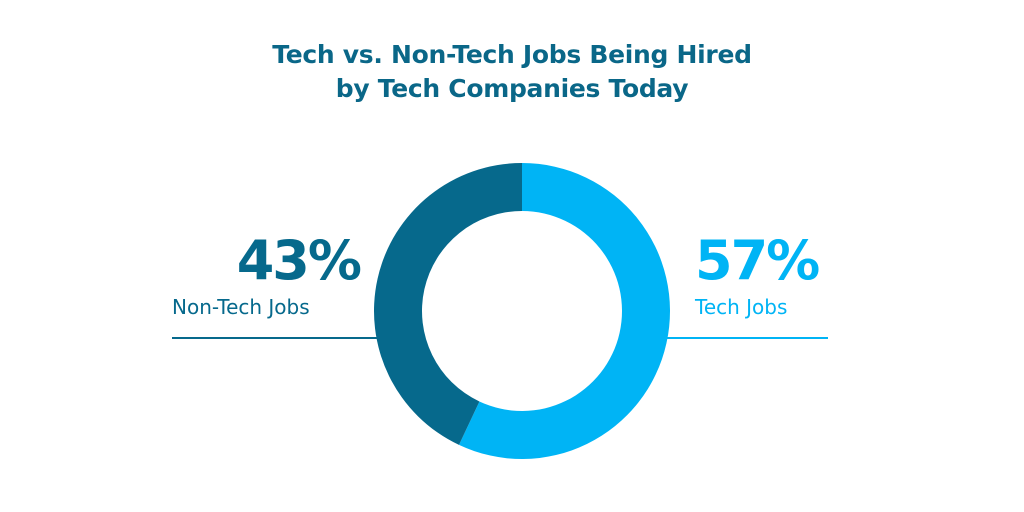 The image size is (1024, 512). Describe the element at coordinates (741, 307) in the screenshot. I see `tech-label: Tech Jobs` at that location.